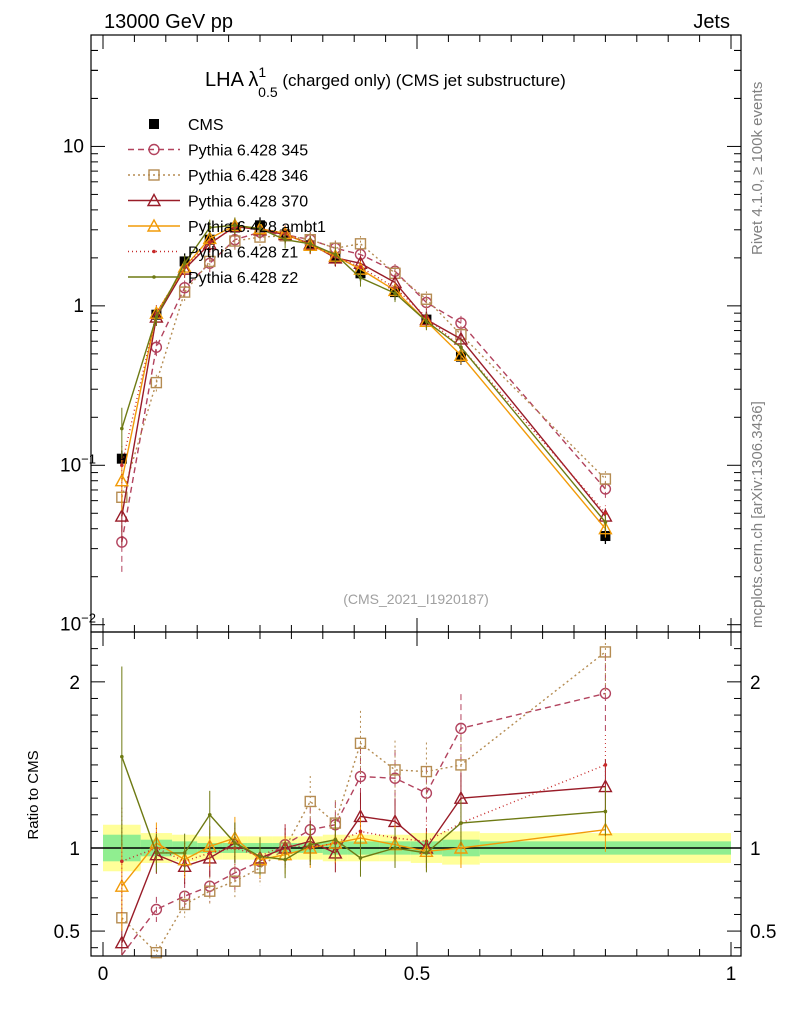  I want to click on ratio-ylabel: Ratio to CMS, so click(33, 794).